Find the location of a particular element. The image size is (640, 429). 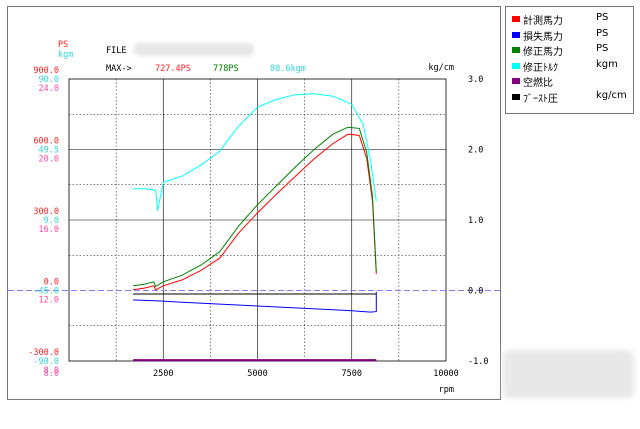

x-tick-label: 10000 is located at coordinates (446, 374).